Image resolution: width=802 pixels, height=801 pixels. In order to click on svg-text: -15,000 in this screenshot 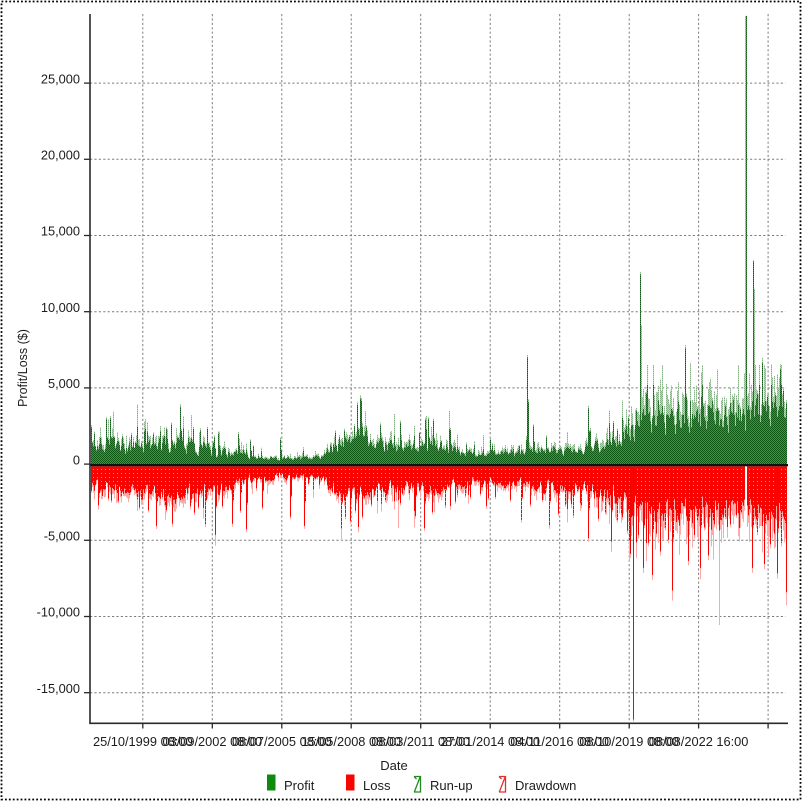, I will do `click(58, 688)`.